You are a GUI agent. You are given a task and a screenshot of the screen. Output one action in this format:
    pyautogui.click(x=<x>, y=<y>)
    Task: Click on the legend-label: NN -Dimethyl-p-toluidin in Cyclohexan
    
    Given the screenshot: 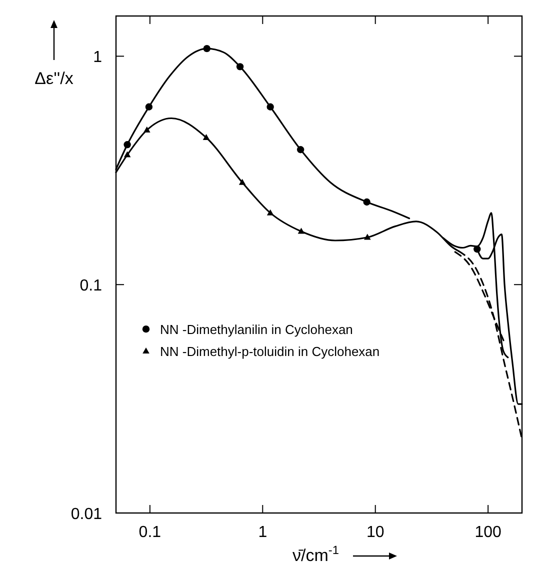 What is the action you would take?
    pyautogui.click(x=270, y=352)
    